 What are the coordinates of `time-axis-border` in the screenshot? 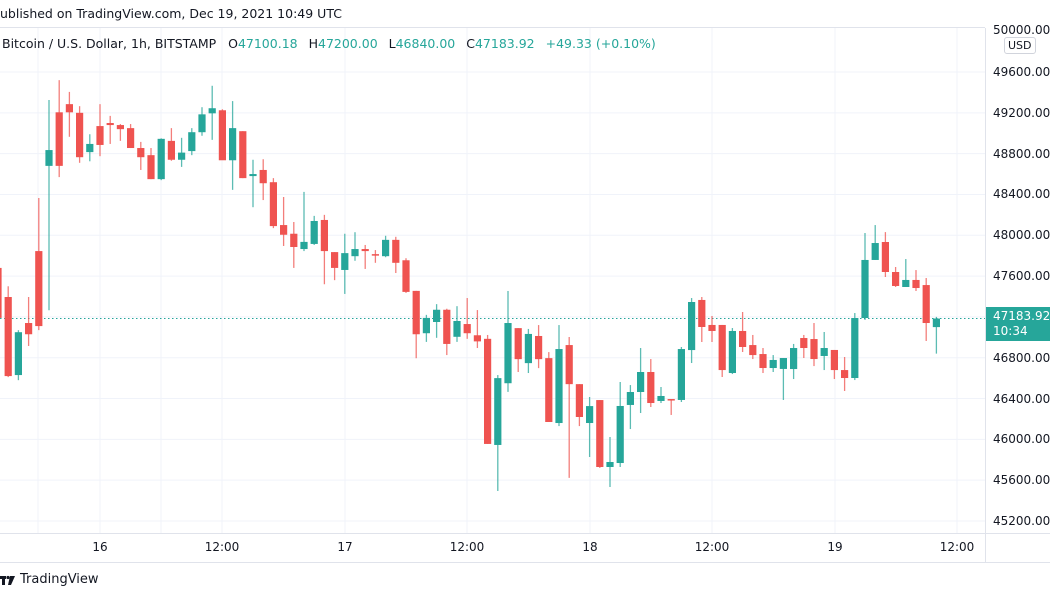 It's located at (525, 533).